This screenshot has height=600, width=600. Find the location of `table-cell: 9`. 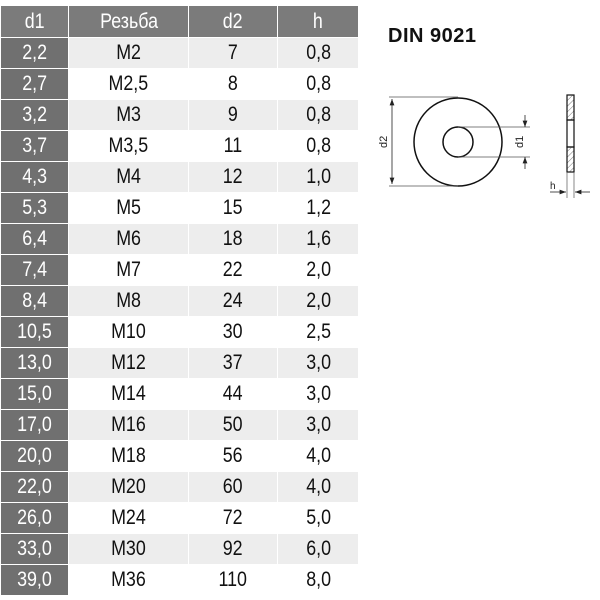

table-cell: 9 is located at coordinates (233, 115).